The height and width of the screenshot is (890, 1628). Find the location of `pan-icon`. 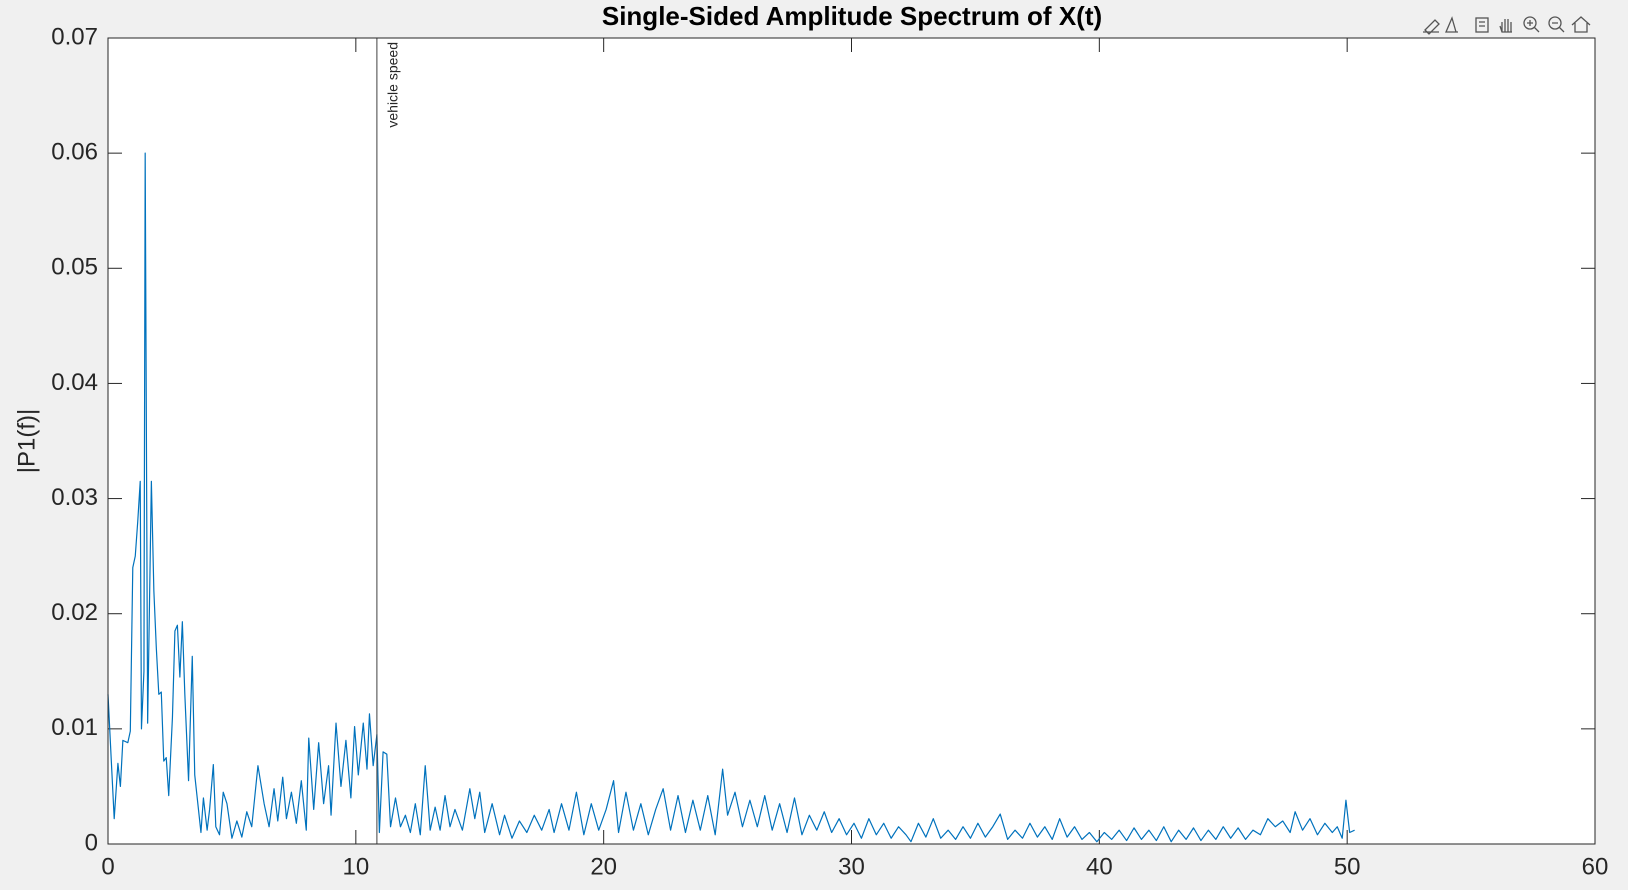

pan-icon is located at coordinates (1505, 26).